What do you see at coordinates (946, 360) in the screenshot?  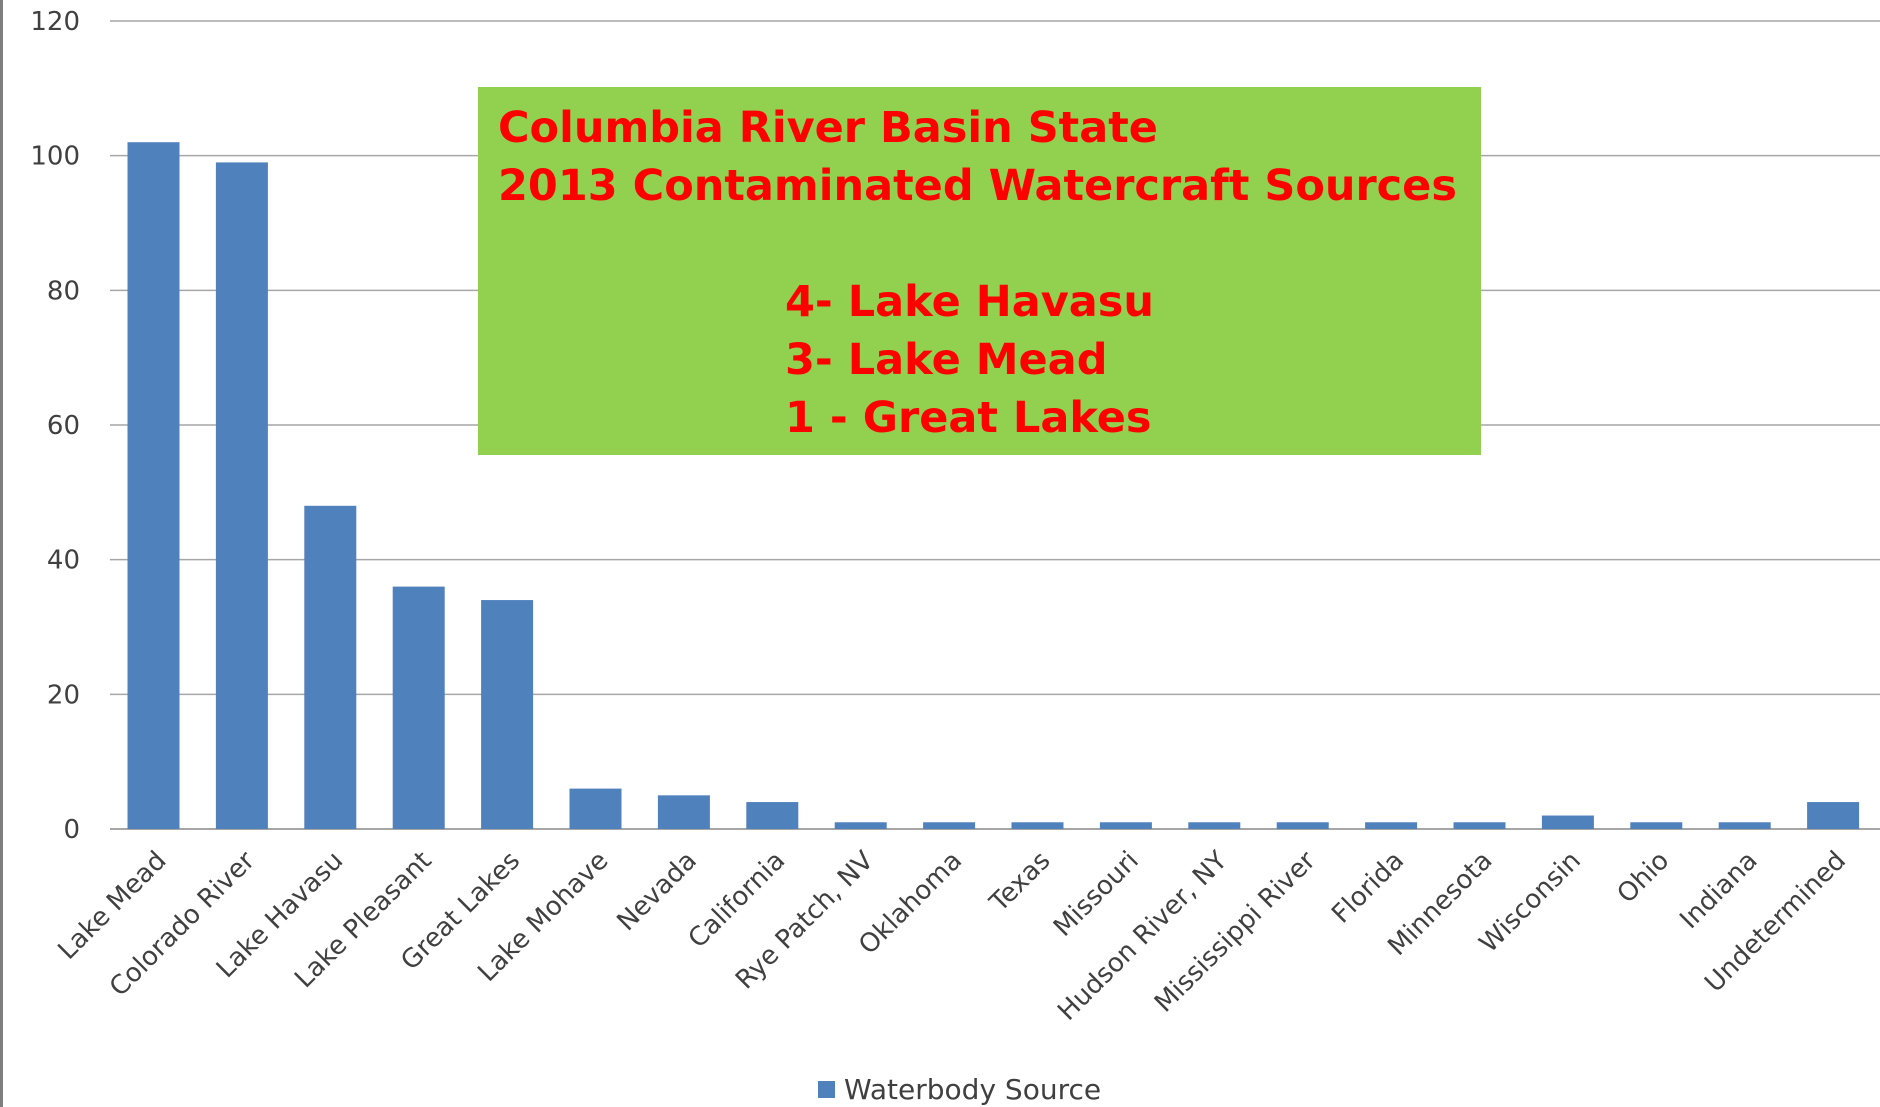 I see `callout-item-lake-mead: 3- Lake Mead` at bounding box center [946, 360].